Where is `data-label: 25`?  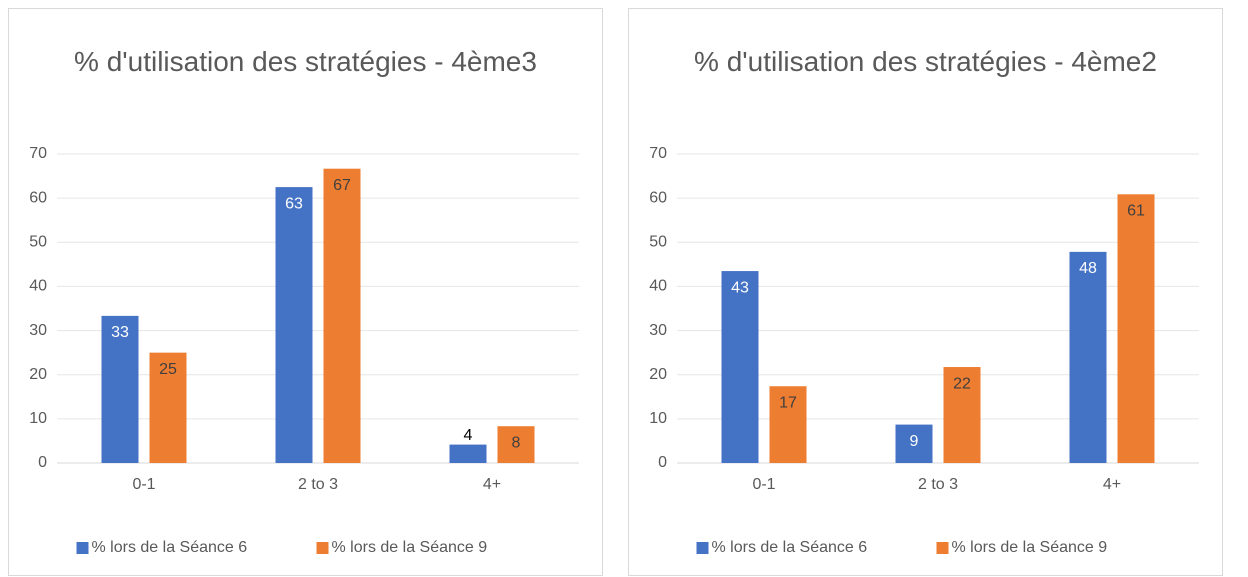
data-label: 25 is located at coordinates (168, 369).